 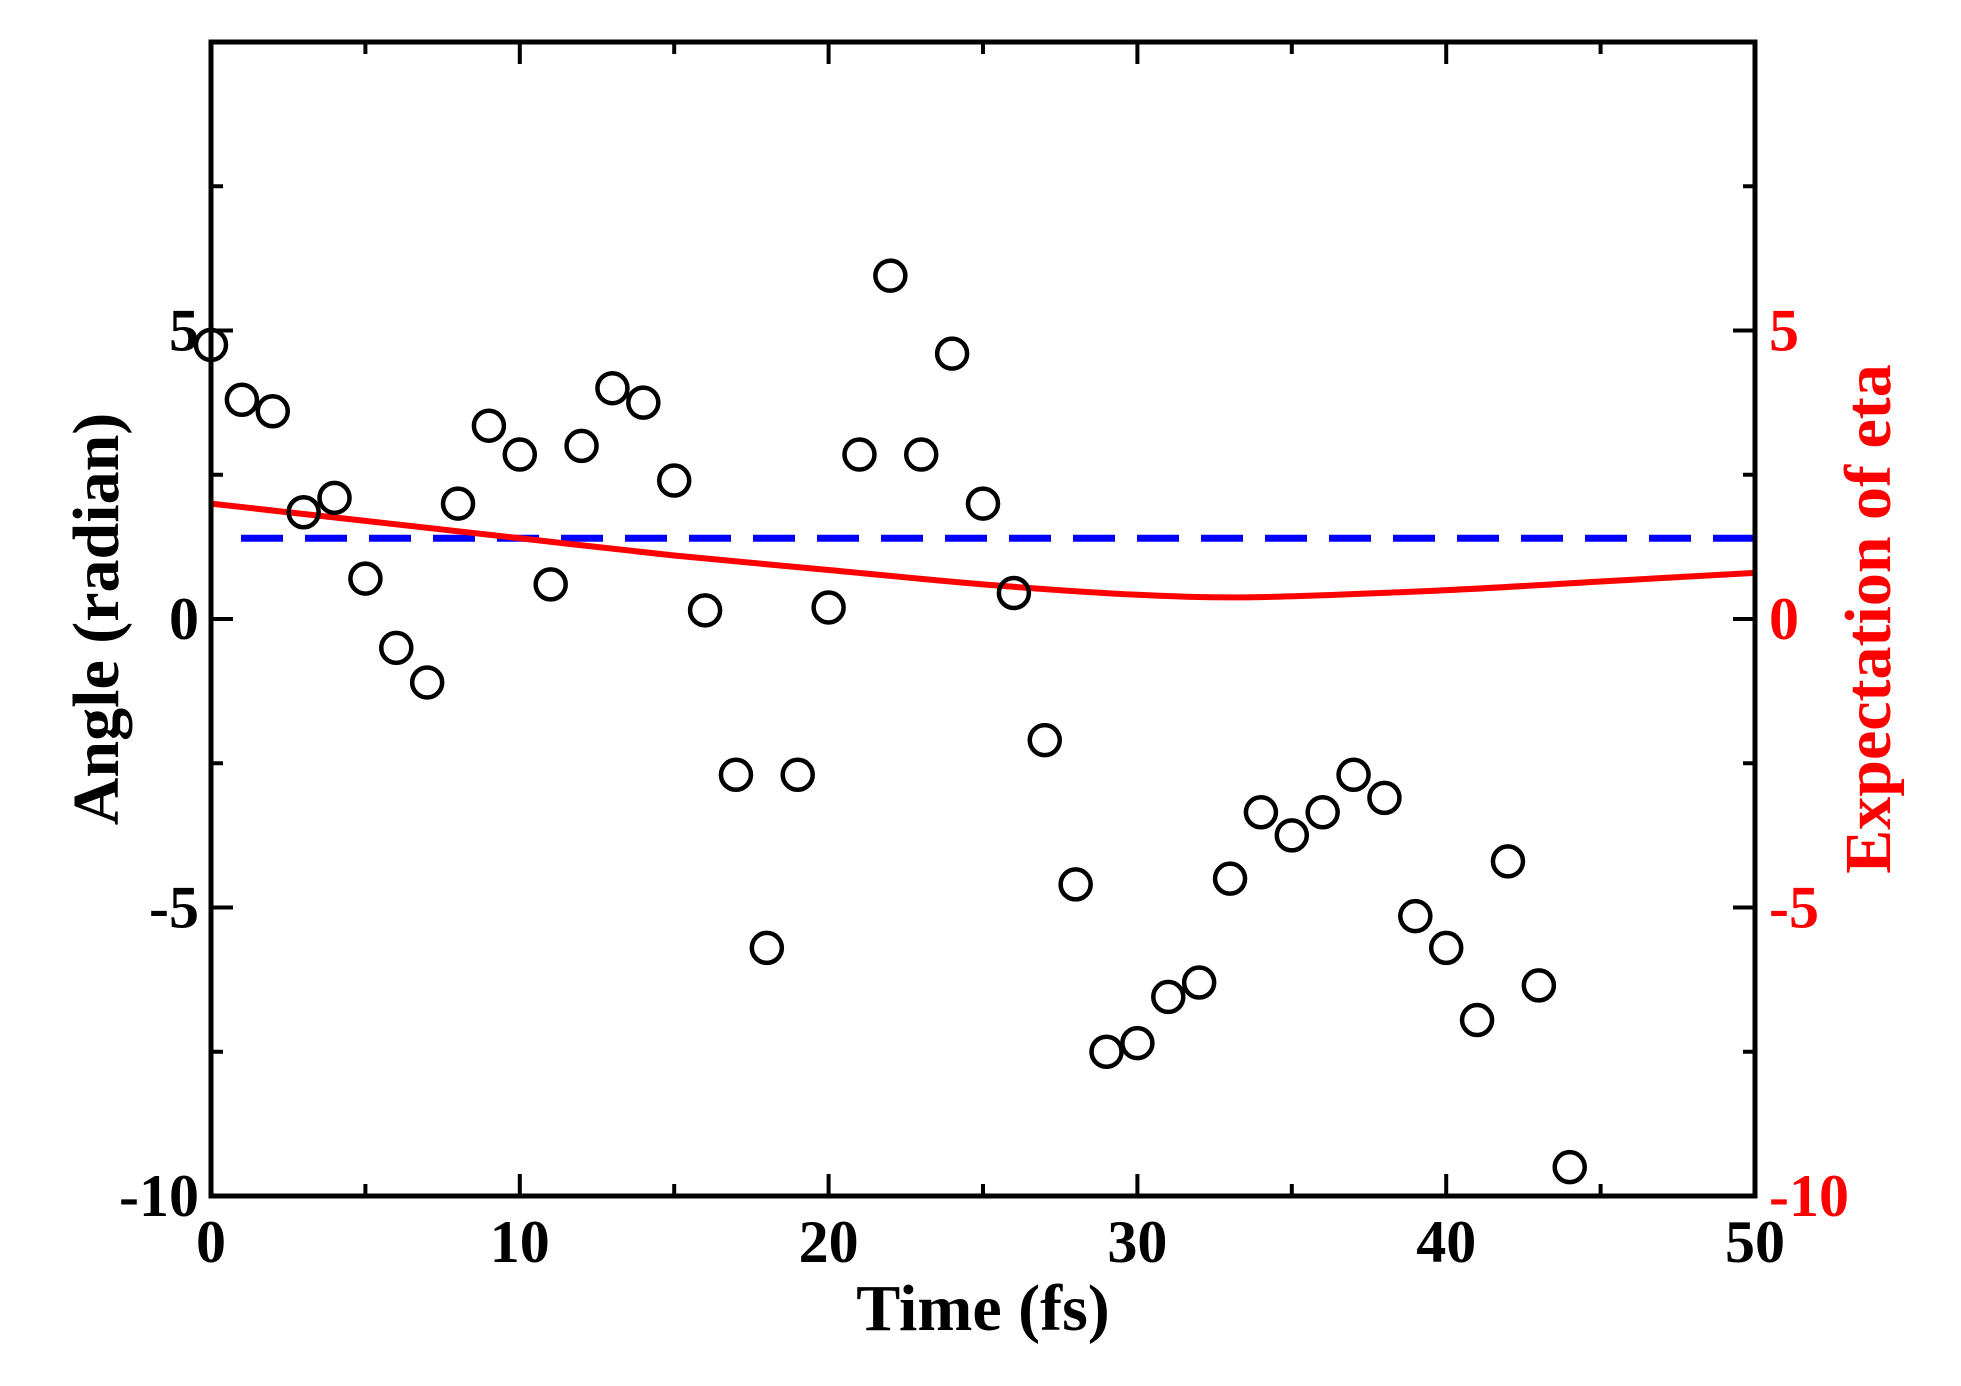 I want to click on y2-tick-label: 0, so click(x=1784, y=619).